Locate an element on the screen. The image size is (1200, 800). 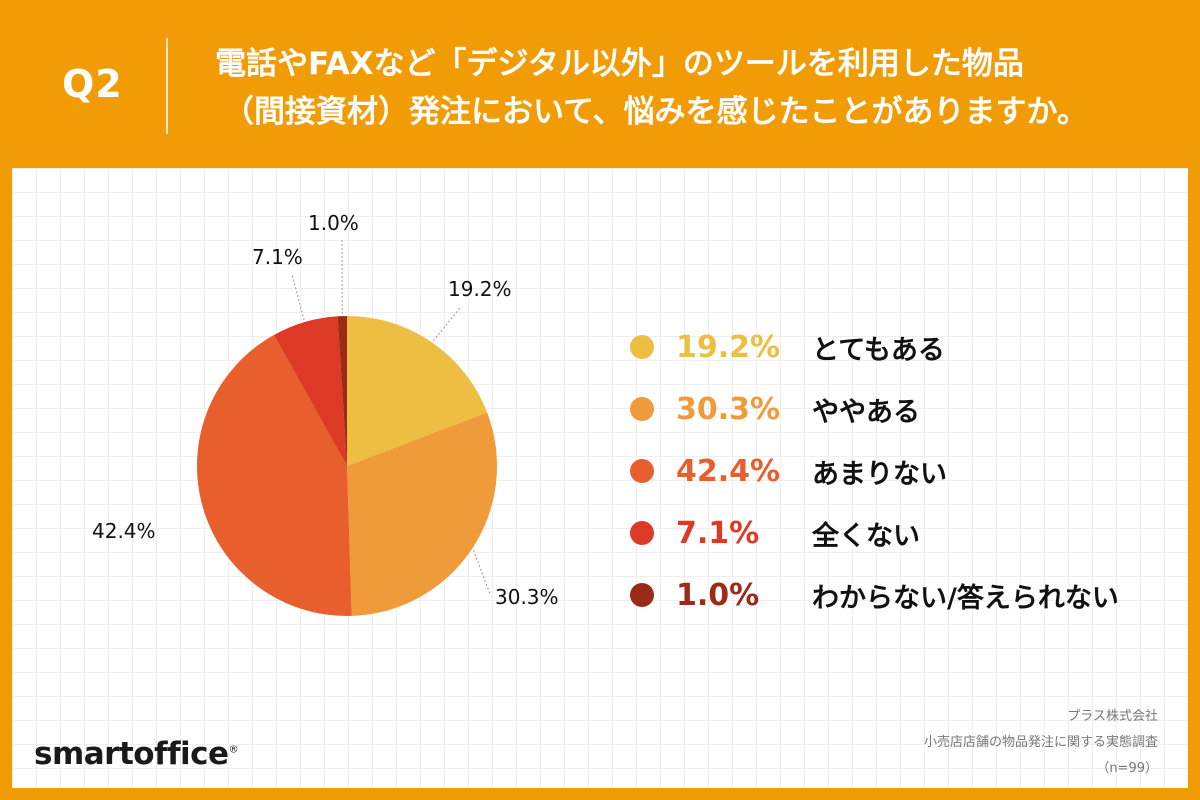
legend-item: 1.0% わからない/答えられない is located at coordinates (874, 595).